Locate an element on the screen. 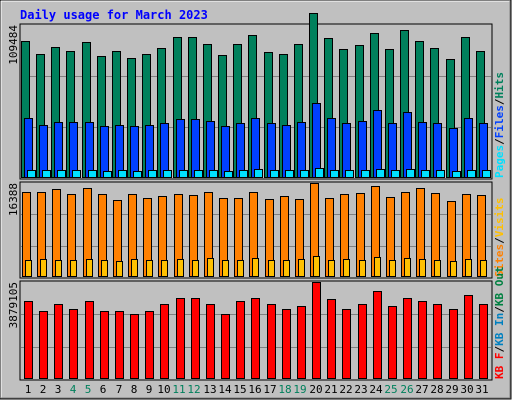 Image resolution: width=512 pixels, height=400 pixels. x-tick-label-13: 13 is located at coordinates (209, 389).